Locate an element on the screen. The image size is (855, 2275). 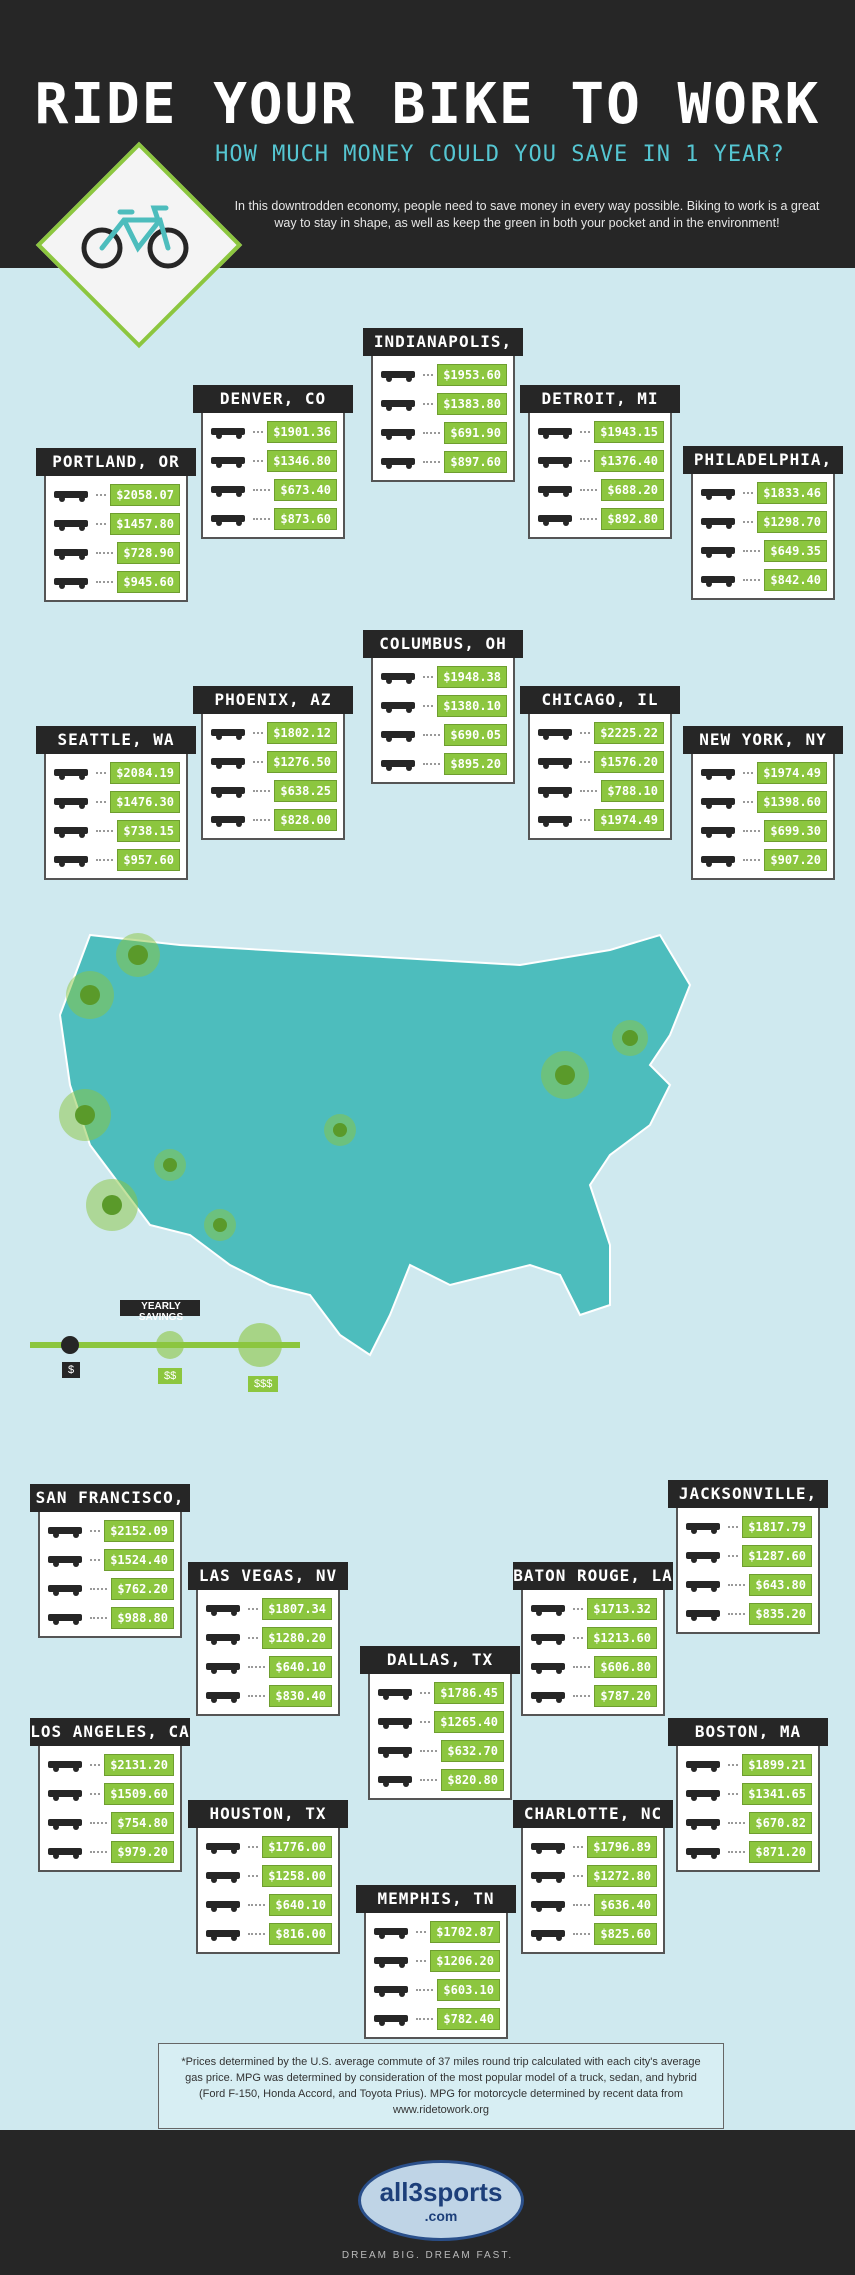
price-value: $2084.19 is located at coordinates (145, 772).